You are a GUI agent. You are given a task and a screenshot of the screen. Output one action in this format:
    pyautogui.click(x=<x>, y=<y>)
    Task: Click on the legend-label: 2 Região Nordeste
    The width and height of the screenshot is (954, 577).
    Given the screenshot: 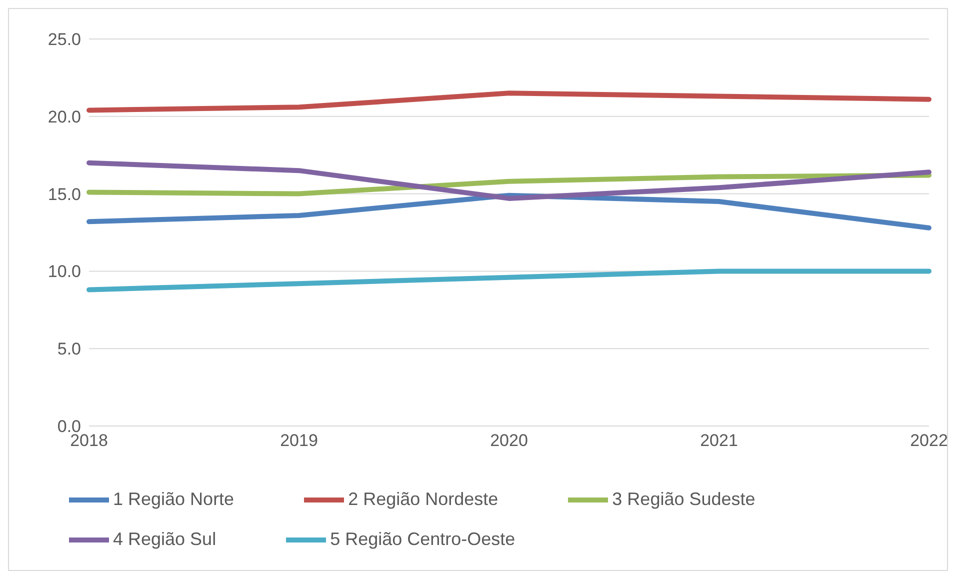 What is the action you would take?
    pyautogui.click(x=423, y=498)
    